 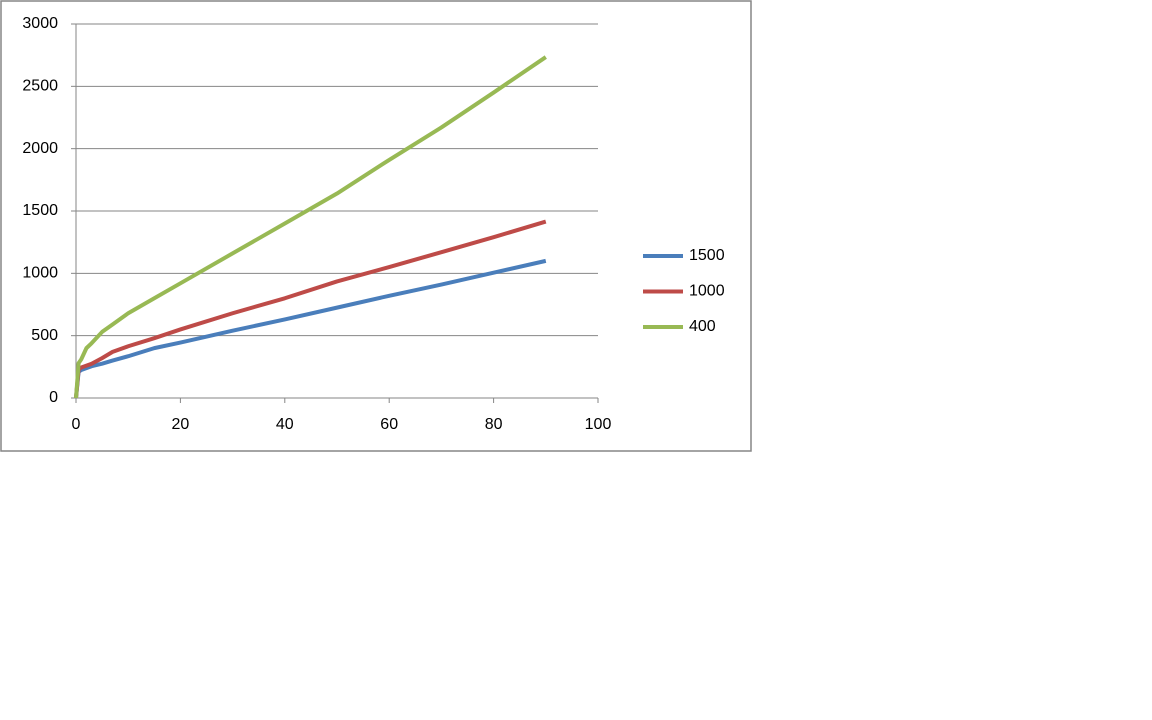 I want to click on x-tick-label: 100, so click(x=598, y=424).